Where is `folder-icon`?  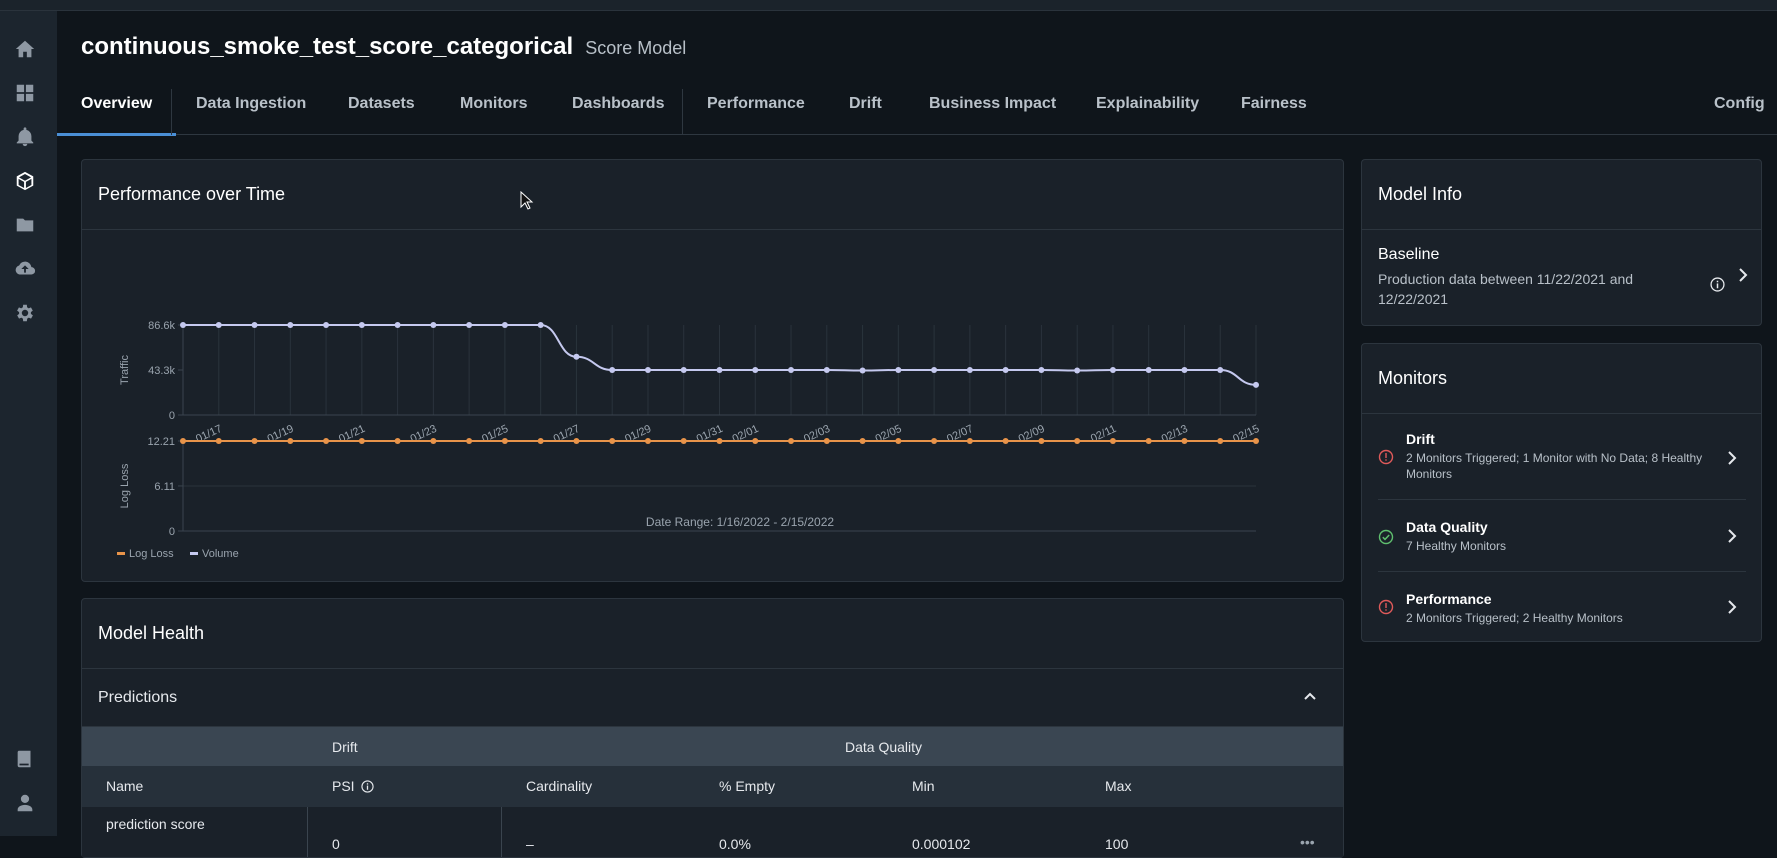 folder-icon is located at coordinates (25, 225).